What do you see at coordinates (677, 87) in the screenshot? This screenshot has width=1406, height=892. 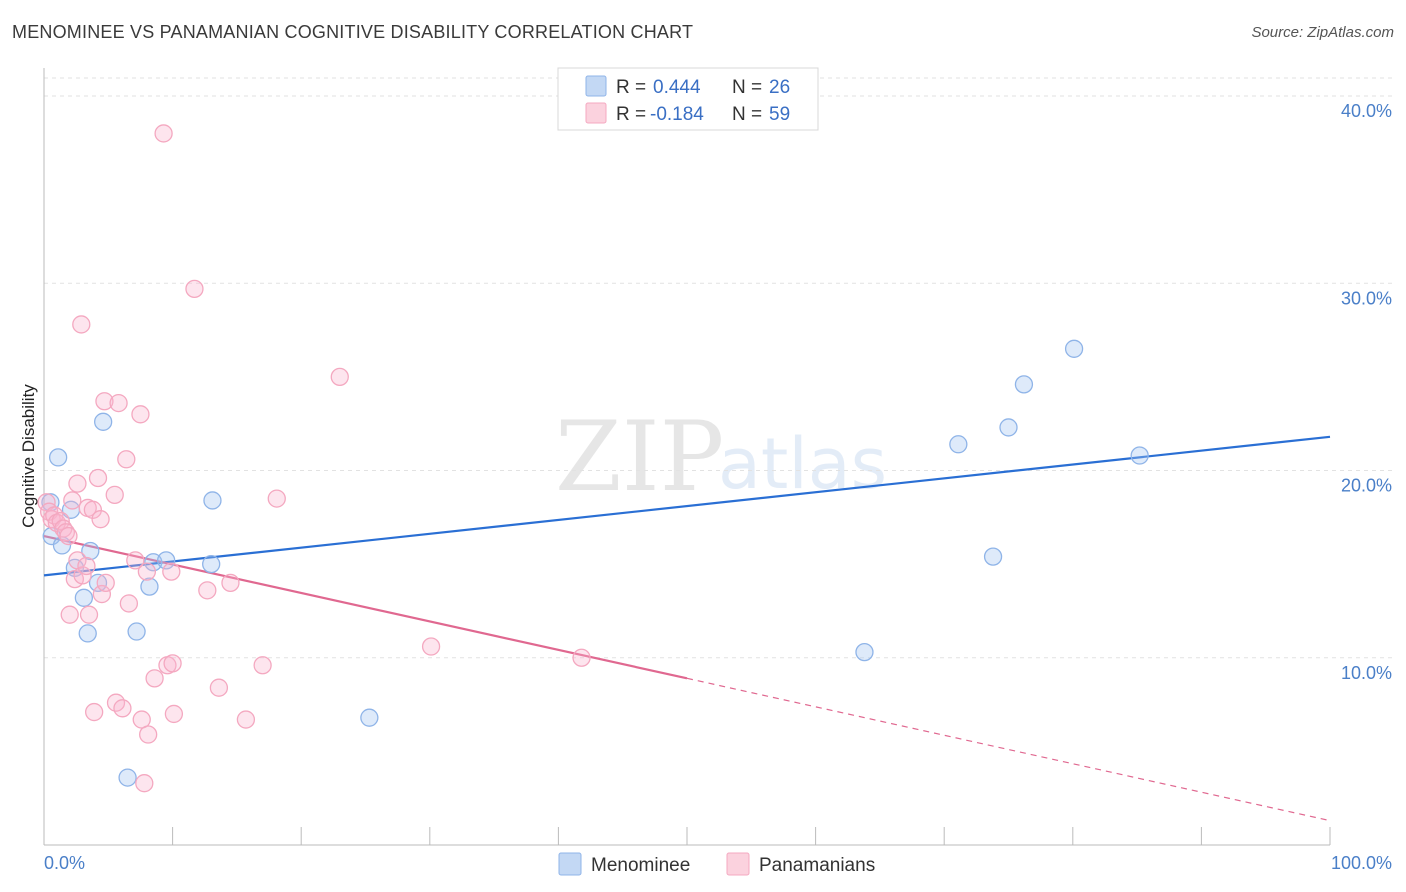 I see `legend-r-value-menominee: 0.444` at bounding box center [677, 87].